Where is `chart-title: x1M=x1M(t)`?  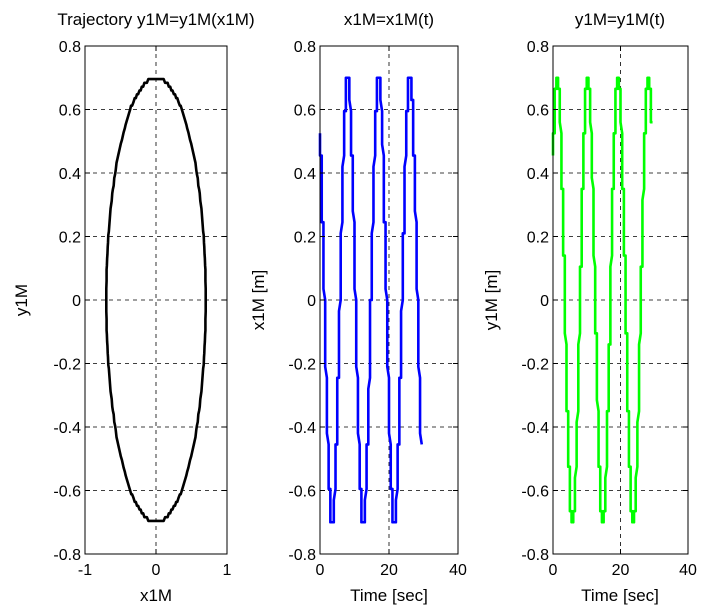 chart-title: x1M=x1M(t) is located at coordinates (389, 19).